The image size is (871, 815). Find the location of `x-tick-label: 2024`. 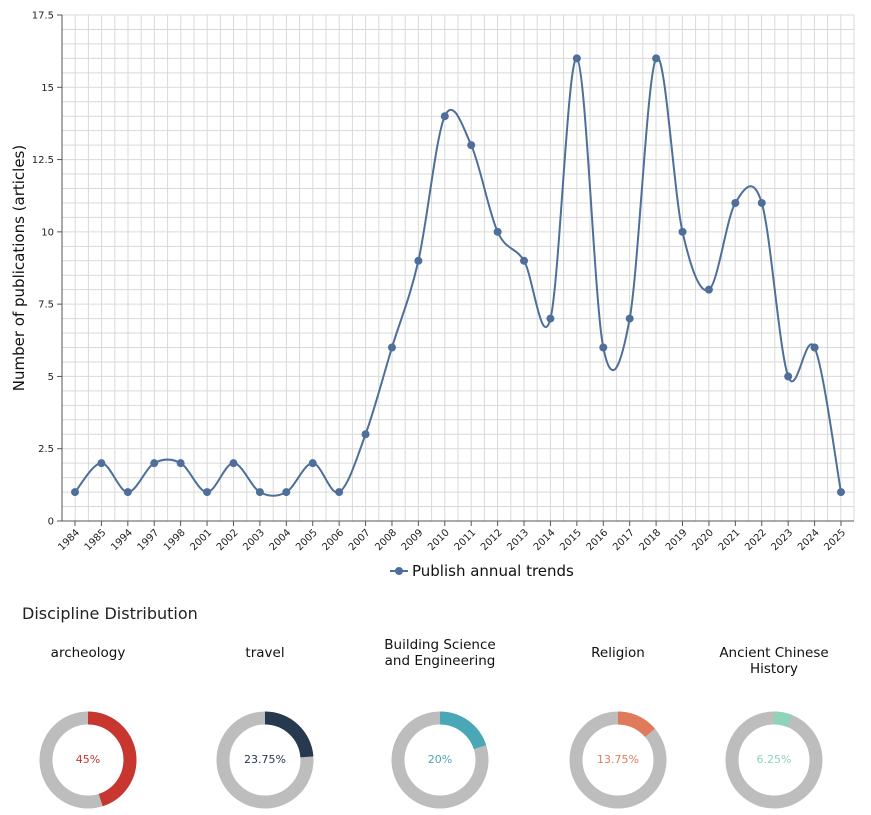

x-tick-label: 2024 is located at coordinates (809, 540).